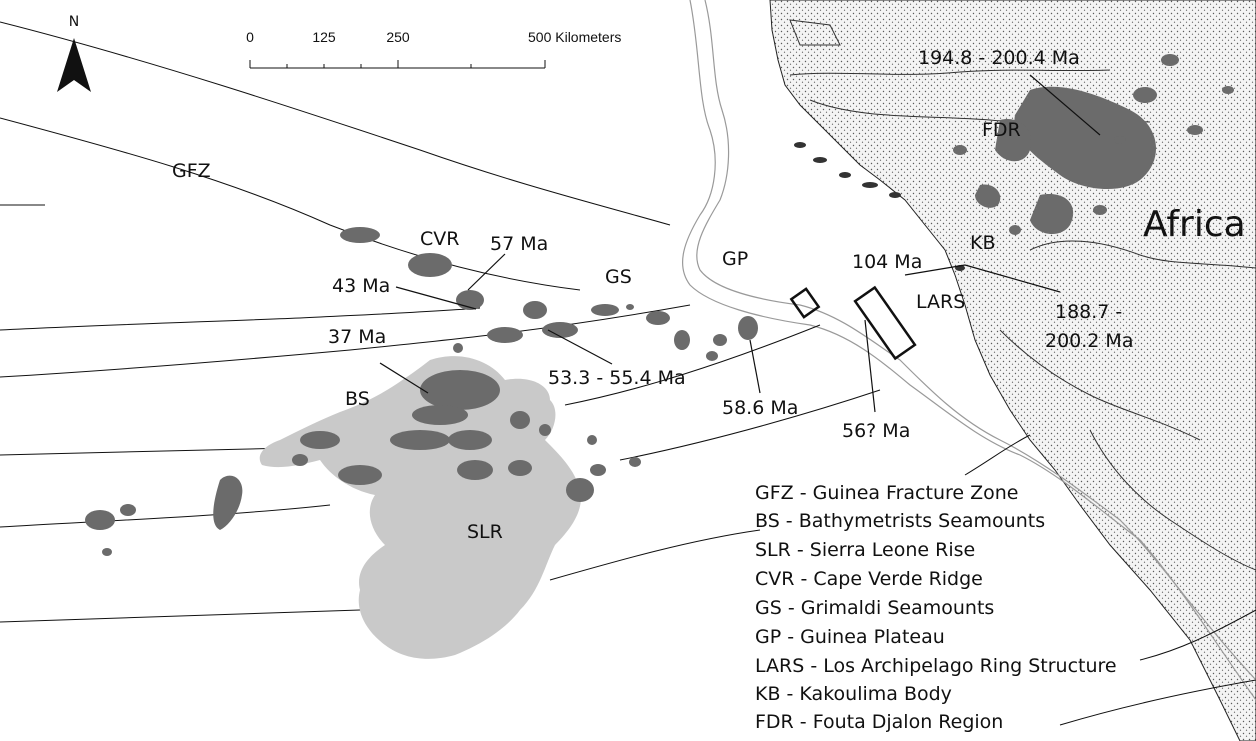 The width and height of the screenshot is (1256, 741). What do you see at coordinates (876, 431) in the screenshot?
I see `age-56: 56? Ma` at bounding box center [876, 431].